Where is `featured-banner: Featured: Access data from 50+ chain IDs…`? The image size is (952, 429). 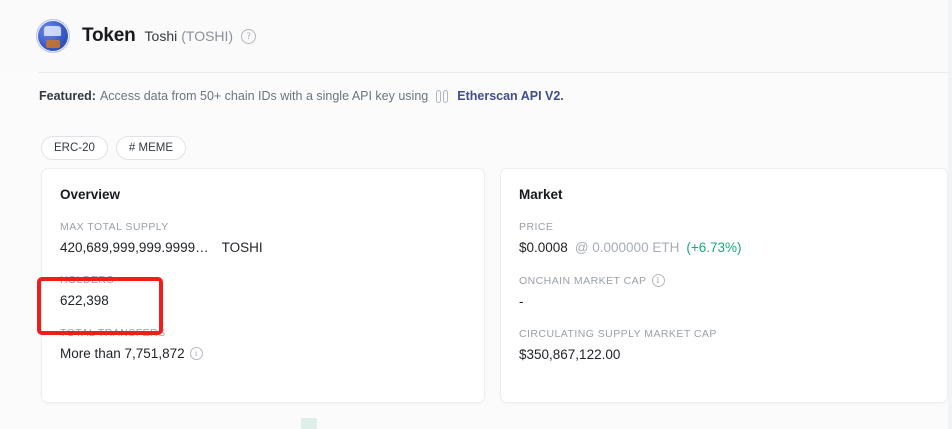
featured-banner: Featured: Access data from 50+ chain IDs… is located at coordinates (301, 96).